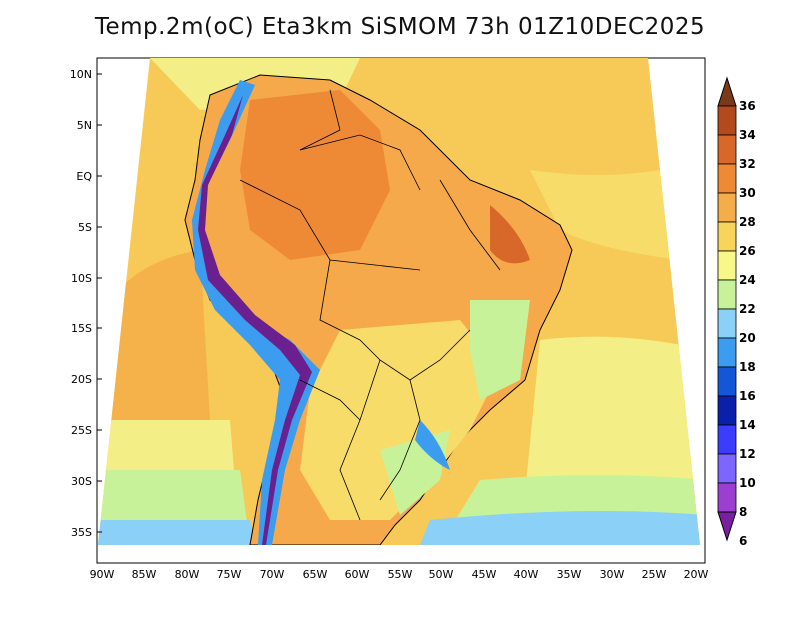 This screenshot has width=800, height=618. What do you see at coordinates (81, 328) in the screenshot?
I see `lat-label: 15S` at bounding box center [81, 328].